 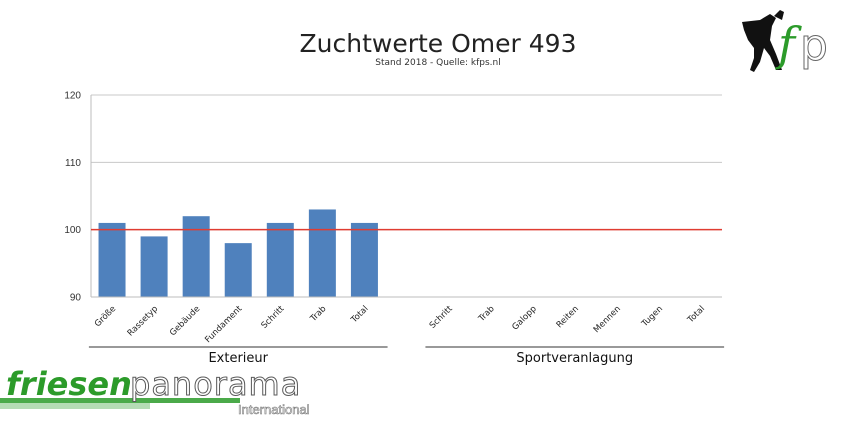 What do you see at coordinates (406, 356) in the screenshot?
I see `category-groups: Exterieur Sportveranlagung` at bounding box center [406, 356].